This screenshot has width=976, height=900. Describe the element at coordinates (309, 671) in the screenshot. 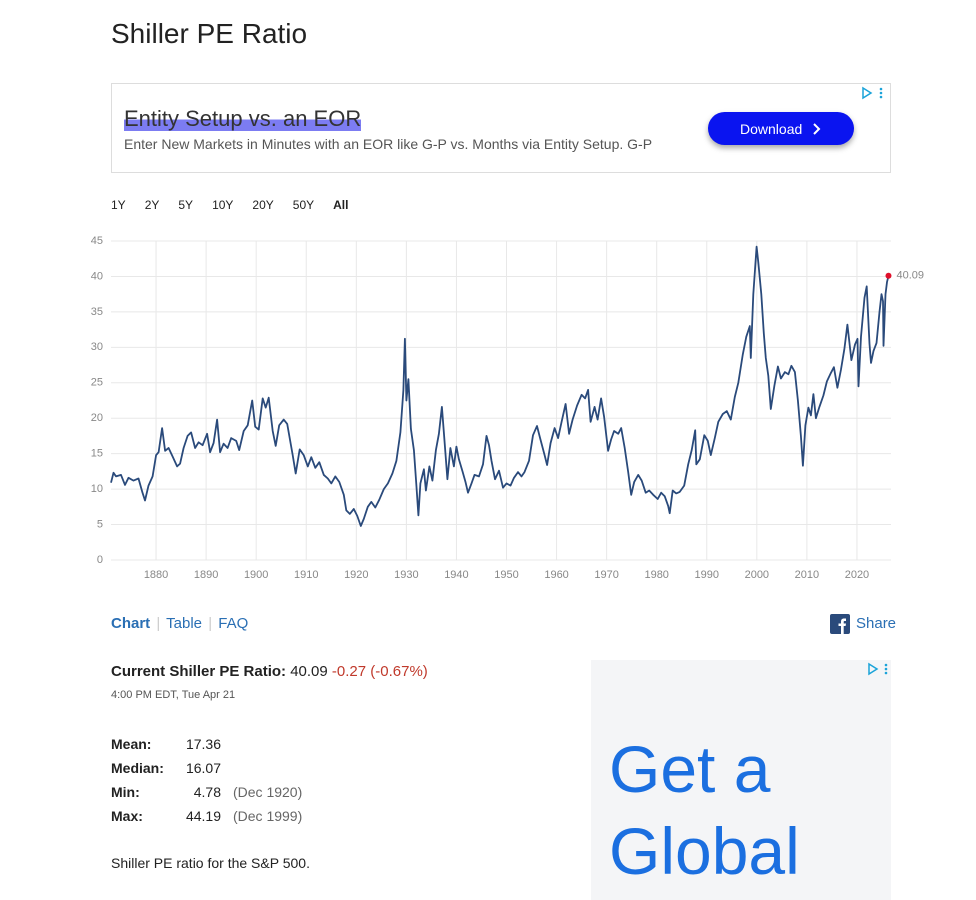

I see `current-number: 40.09` at that location.